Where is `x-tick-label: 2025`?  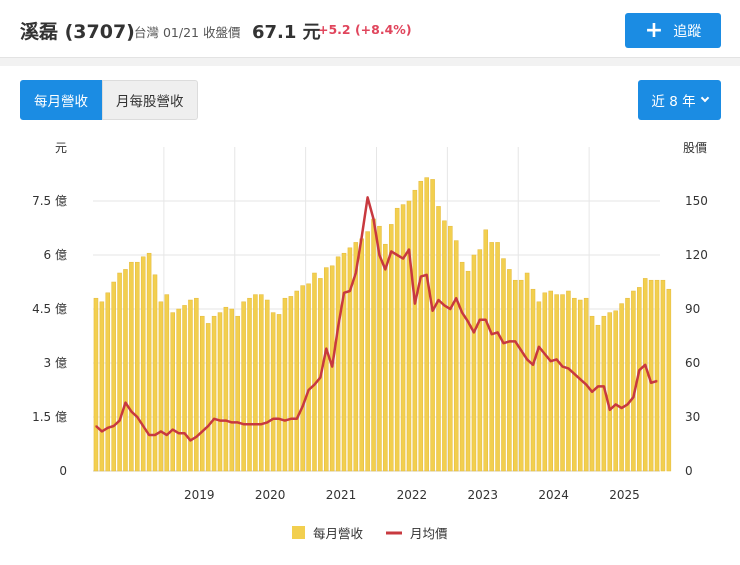 x-tick-label: 2025 is located at coordinates (624, 495).